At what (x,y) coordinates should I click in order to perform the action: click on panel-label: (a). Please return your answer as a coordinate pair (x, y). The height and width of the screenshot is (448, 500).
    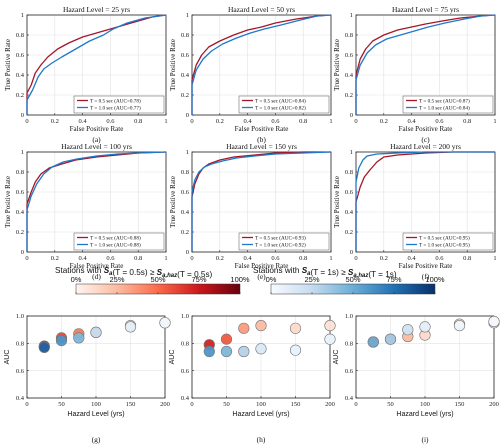
    Looking at the image, I should click on (96, 139).